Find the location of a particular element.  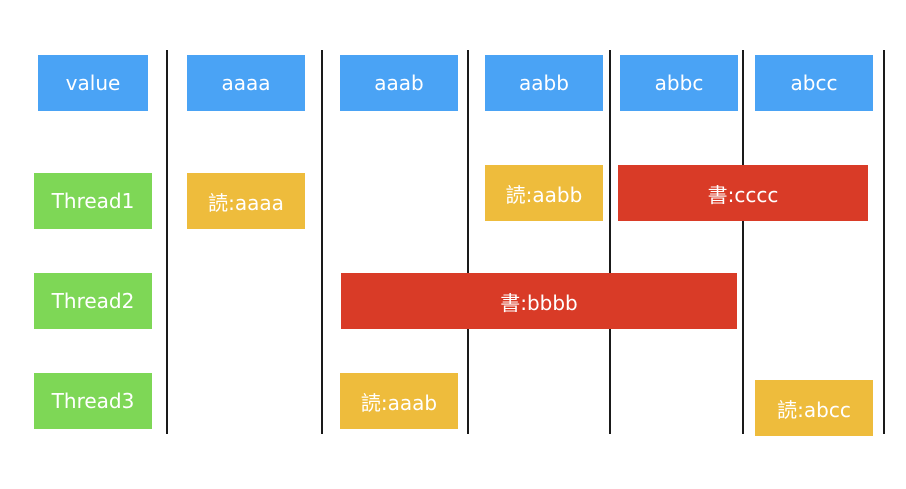

thread1-read-aaaa: 読:aaaa is located at coordinates (246, 201).